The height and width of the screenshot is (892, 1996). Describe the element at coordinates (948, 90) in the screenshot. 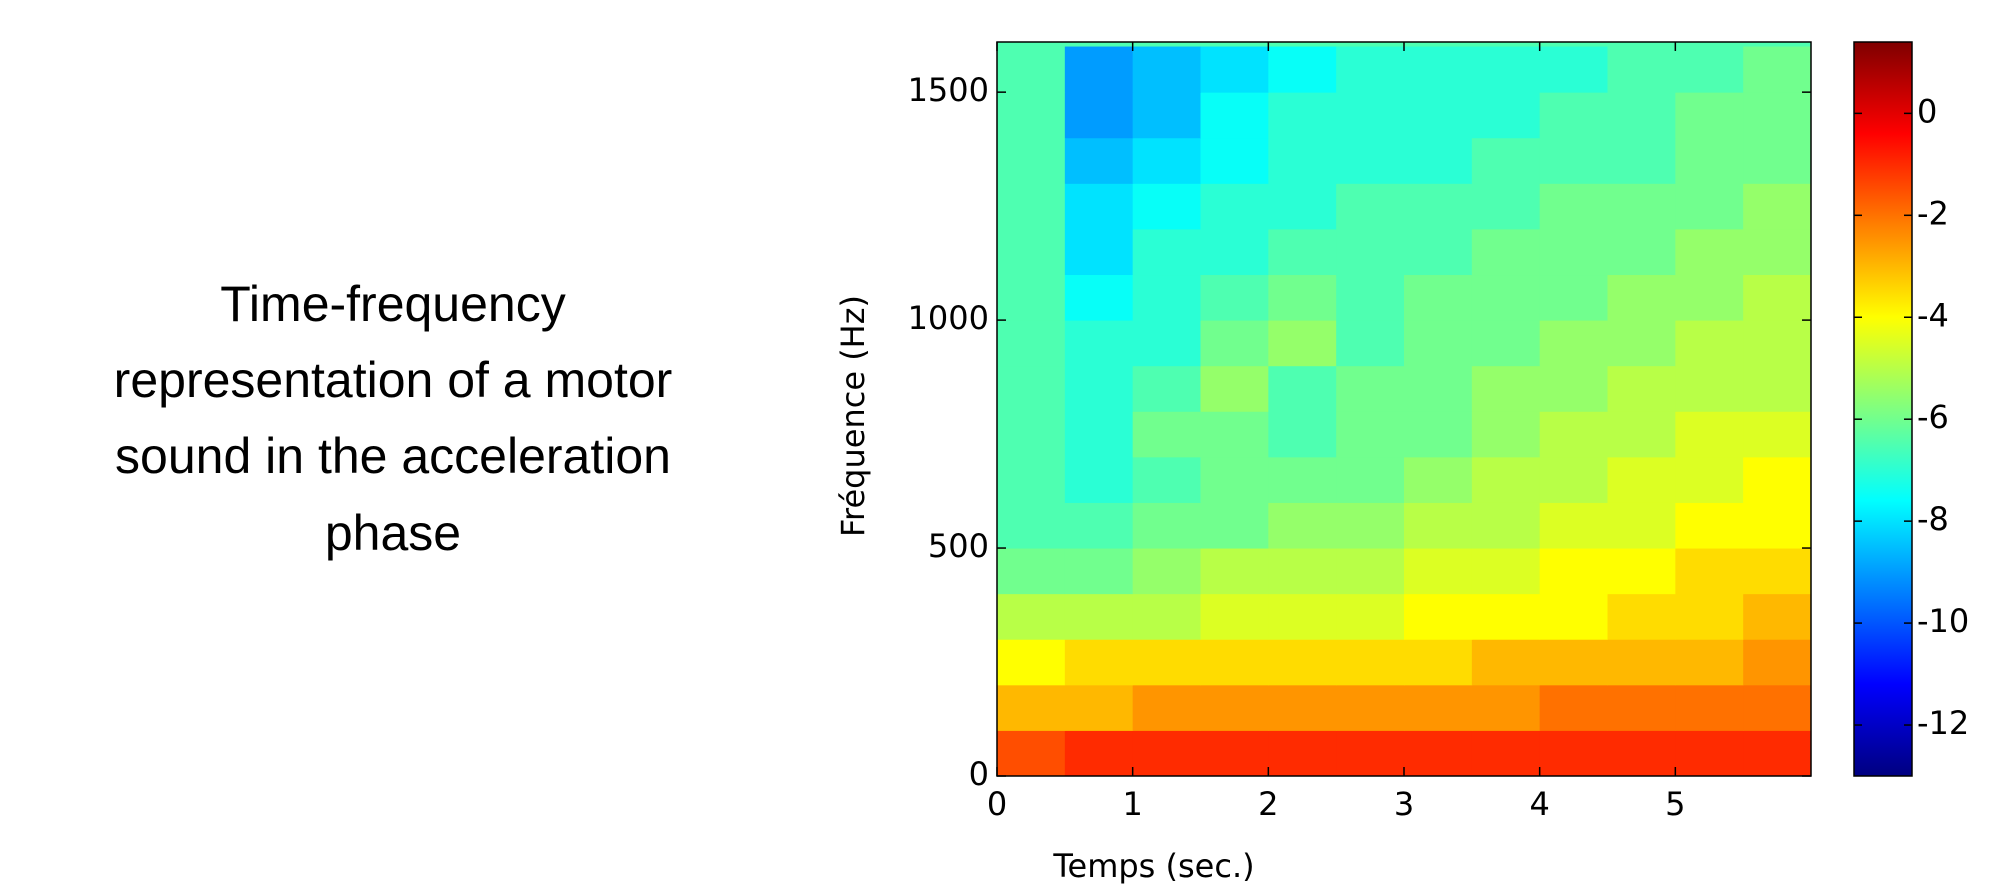

I see `y-tick-label: 1500` at that location.